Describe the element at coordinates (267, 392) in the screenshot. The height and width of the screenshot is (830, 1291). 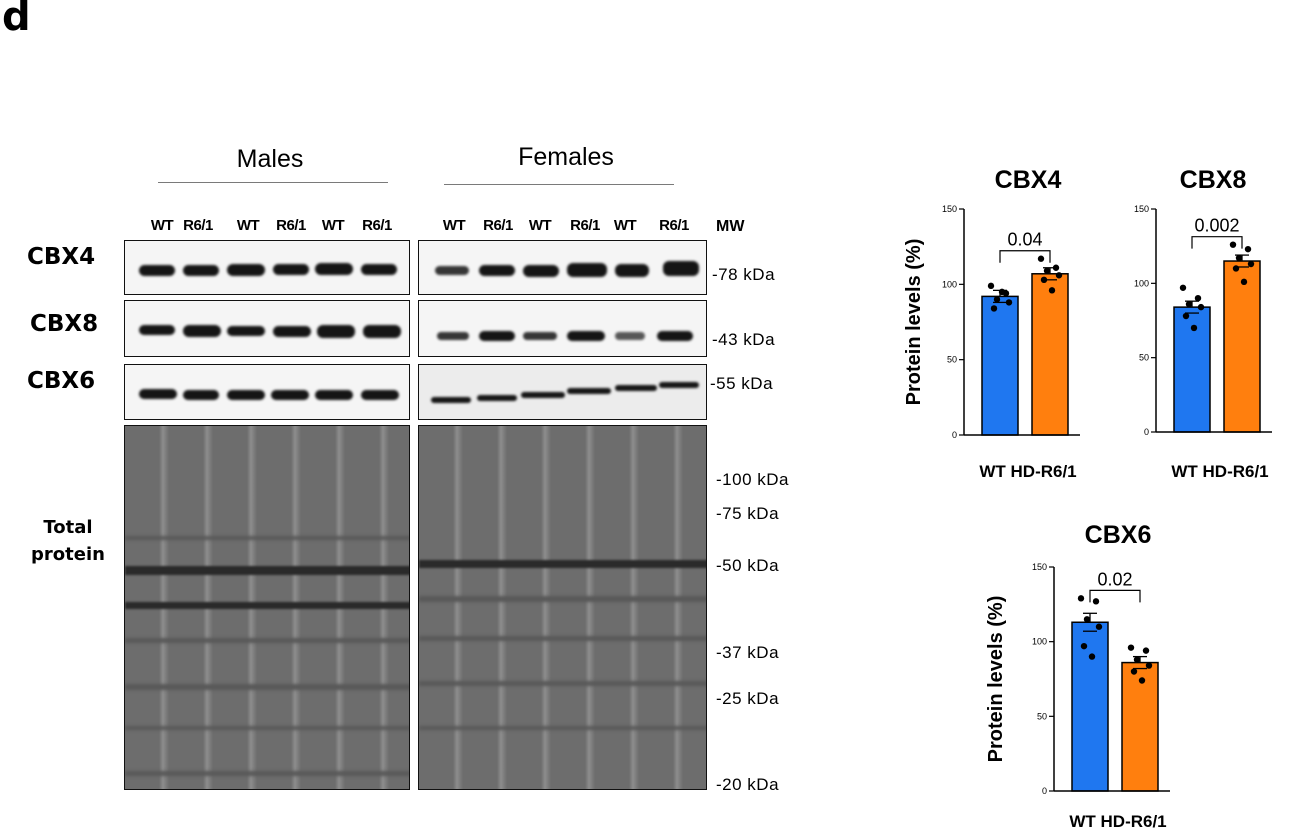
I see `cbx6-blot-males` at that location.